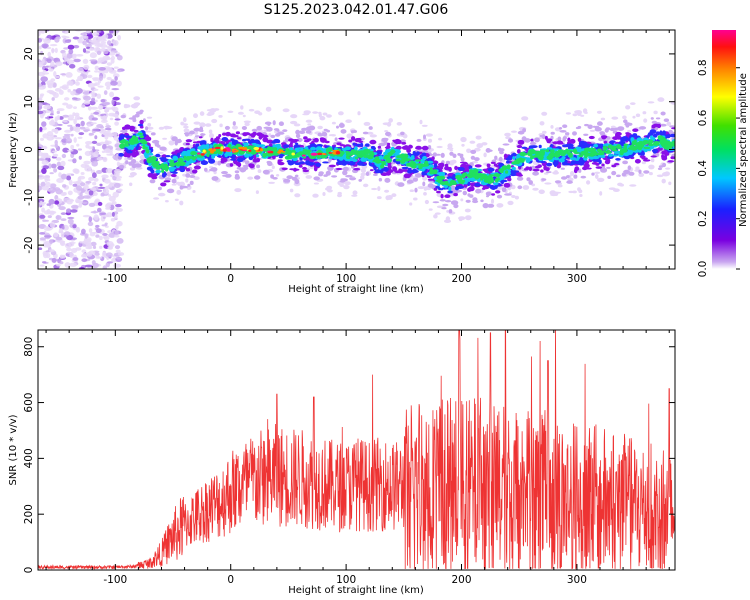  Describe the element at coordinates (29, 101) in the screenshot. I see `y-tick-label: 10` at that location.